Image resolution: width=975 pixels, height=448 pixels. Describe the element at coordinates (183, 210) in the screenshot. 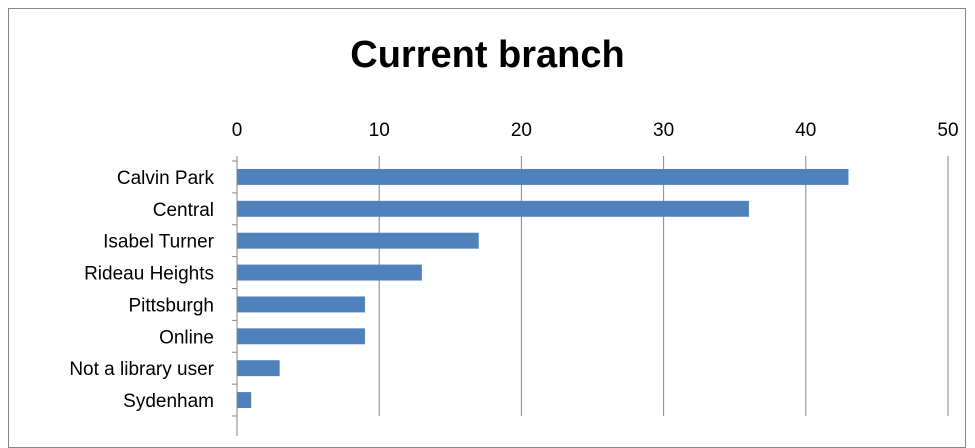

I see `category-label-1: Central` at that location.